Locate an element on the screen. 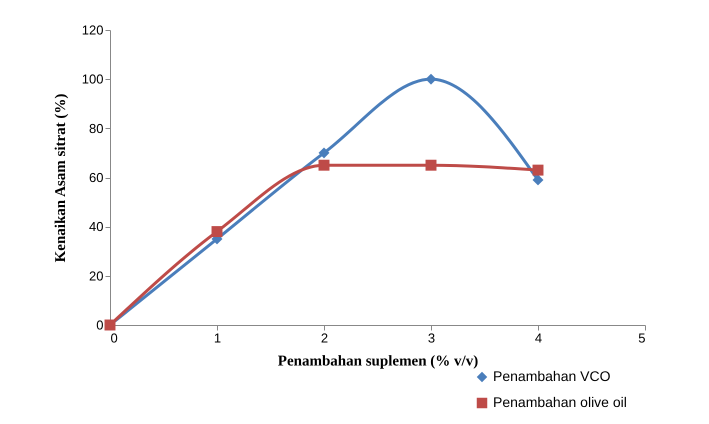 This screenshot has width=709, height=424. y-tick-label: 0 is located at coordinates (100, 325).